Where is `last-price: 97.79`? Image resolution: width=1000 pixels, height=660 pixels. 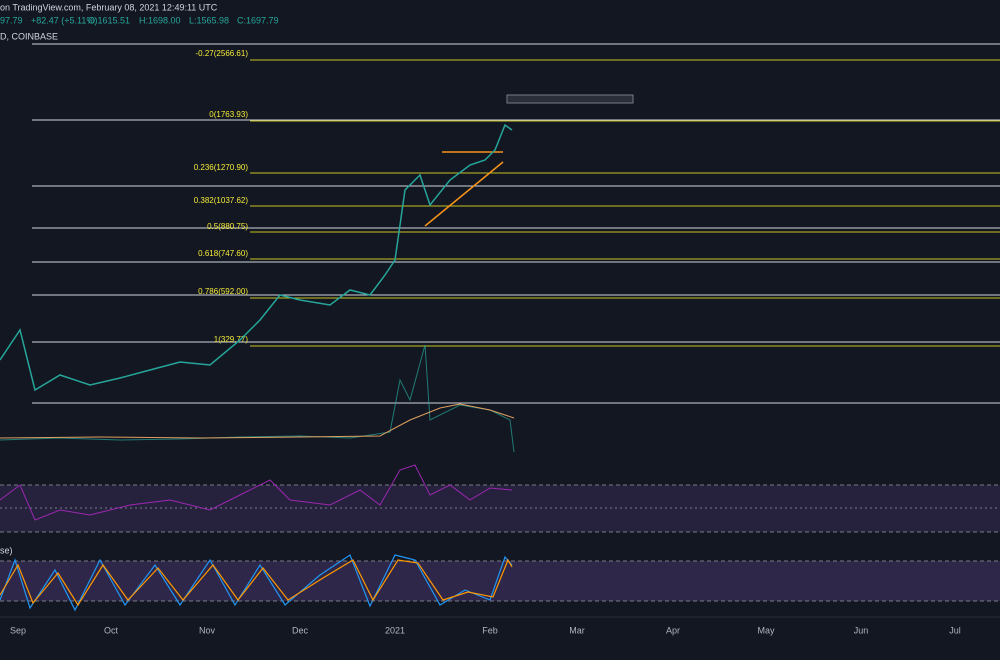
last-price: 97.79 is located at coordinates (11, 20).